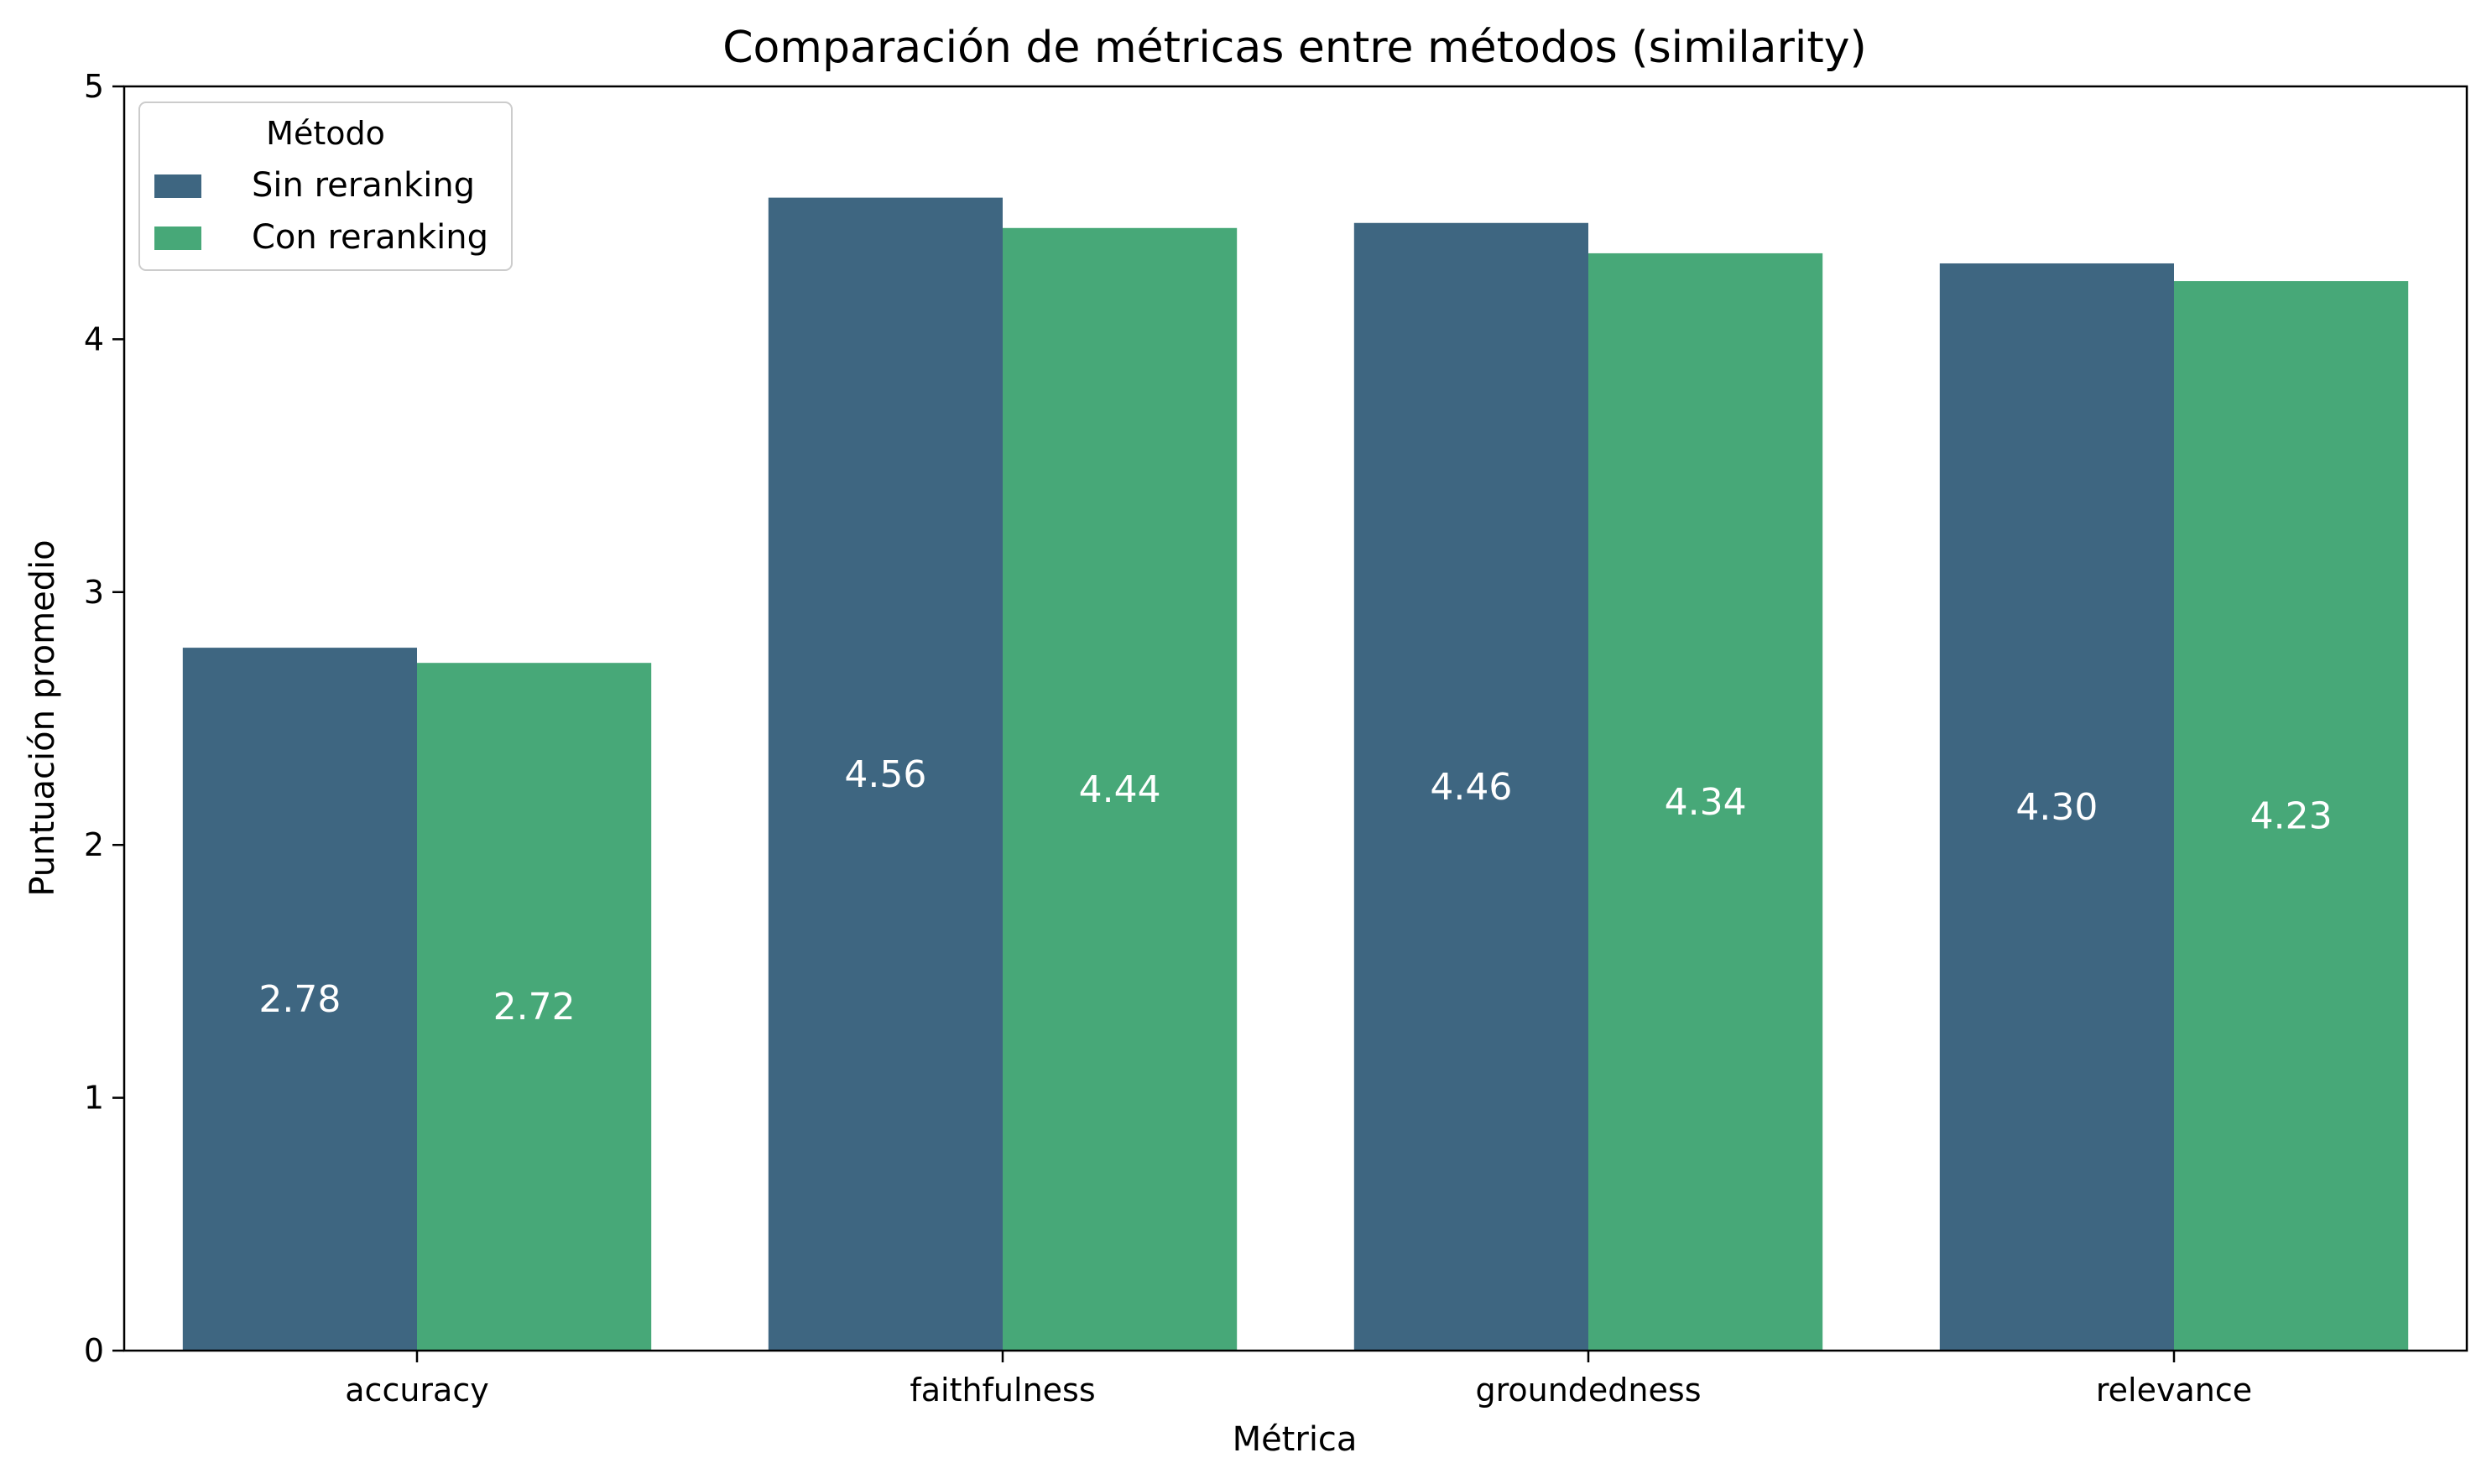 The height and width of the screenshot is (1484, 2492). What do you see at coordinates (1003, 1390) in the screenshot?
I see `x-tick-label: faithfulness` at bounding box center [1003, 1390].